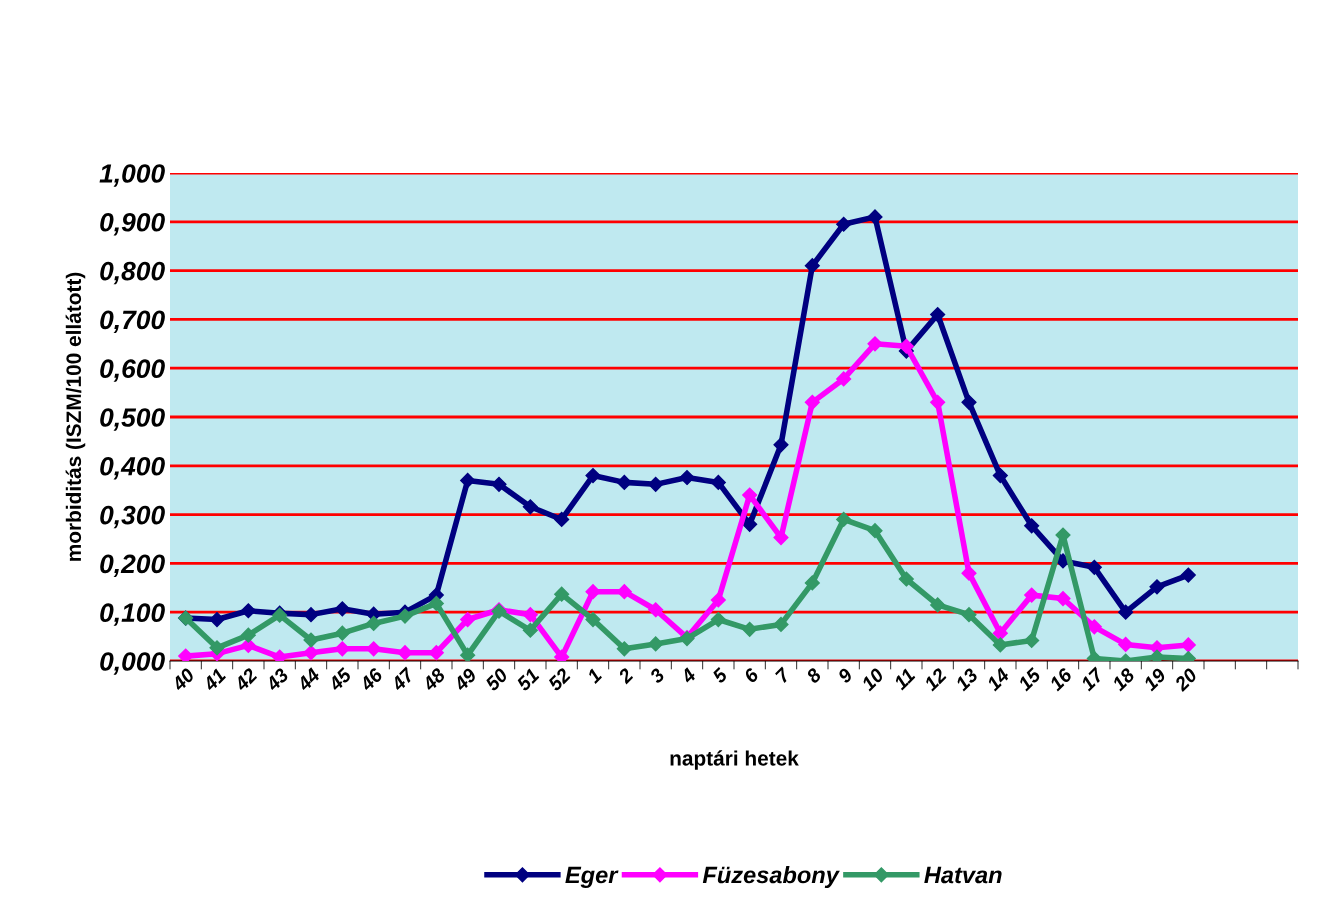  Describe the element at coordinates (132, 175) in the screenshot. I see `y-tick-label: 1,000` at that location.